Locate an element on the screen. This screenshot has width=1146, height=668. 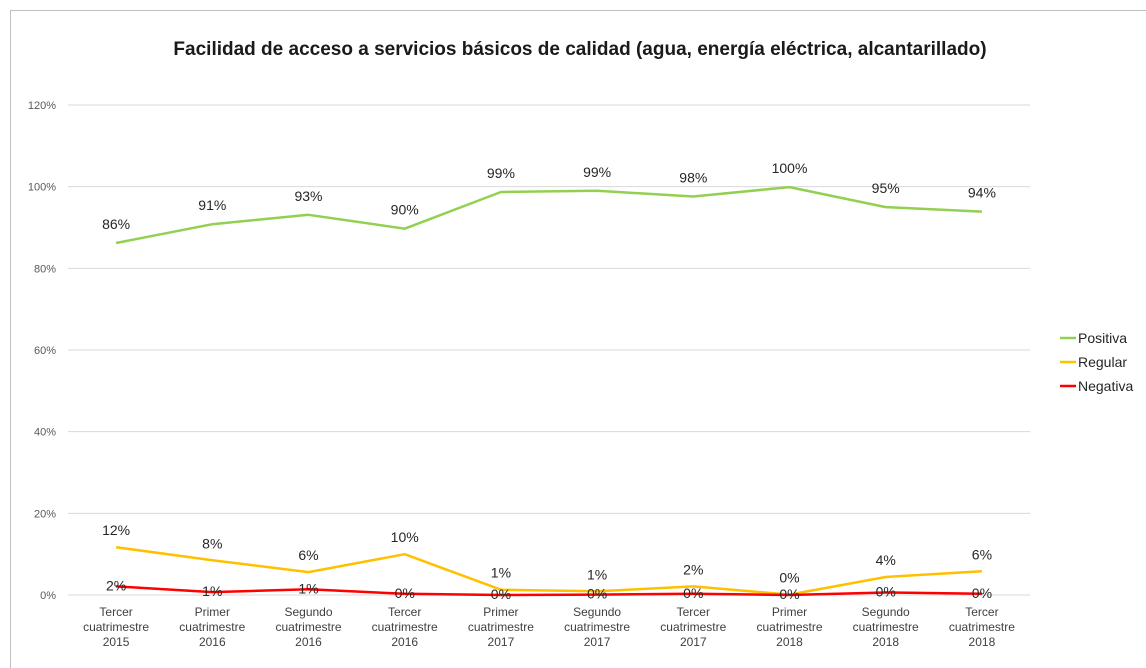
data-label-positiva: 100% is located at coordinates (790, 168).